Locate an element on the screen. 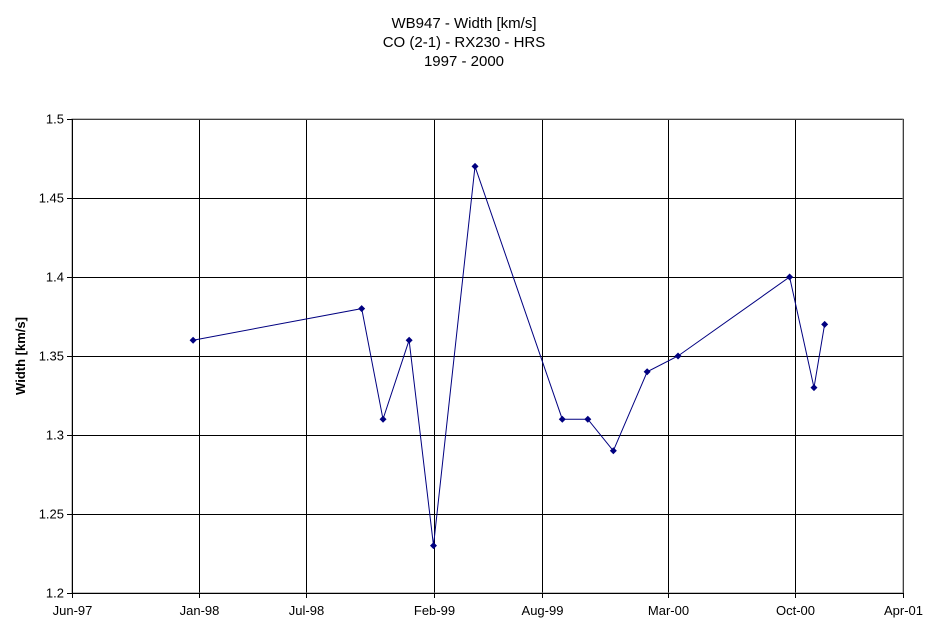 This screenshot has height=630, width=928. x-tick-label: Aug-99 is located at coordinates (543, 610).